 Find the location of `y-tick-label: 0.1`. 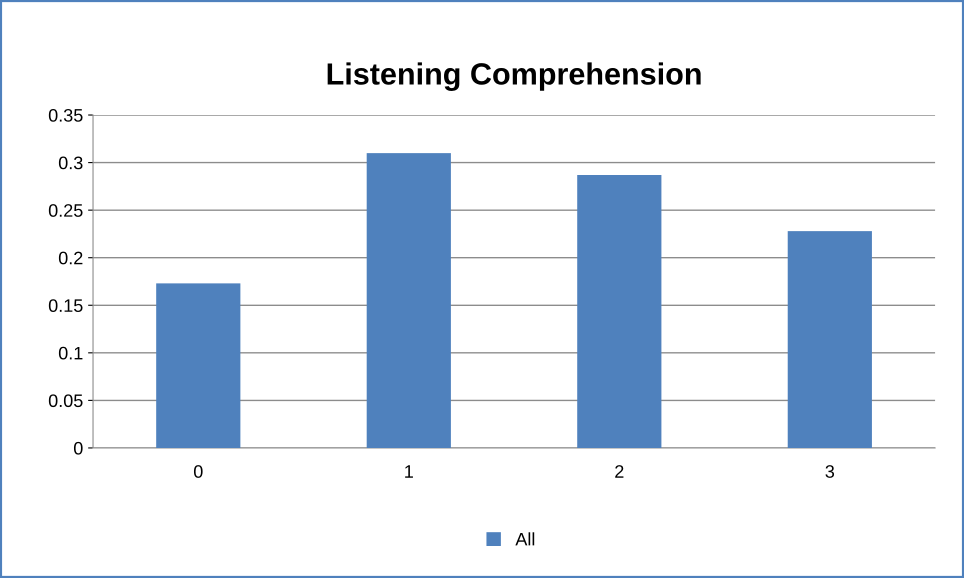

y-tick-label: 0.1 is located at coordinates (70, 353).